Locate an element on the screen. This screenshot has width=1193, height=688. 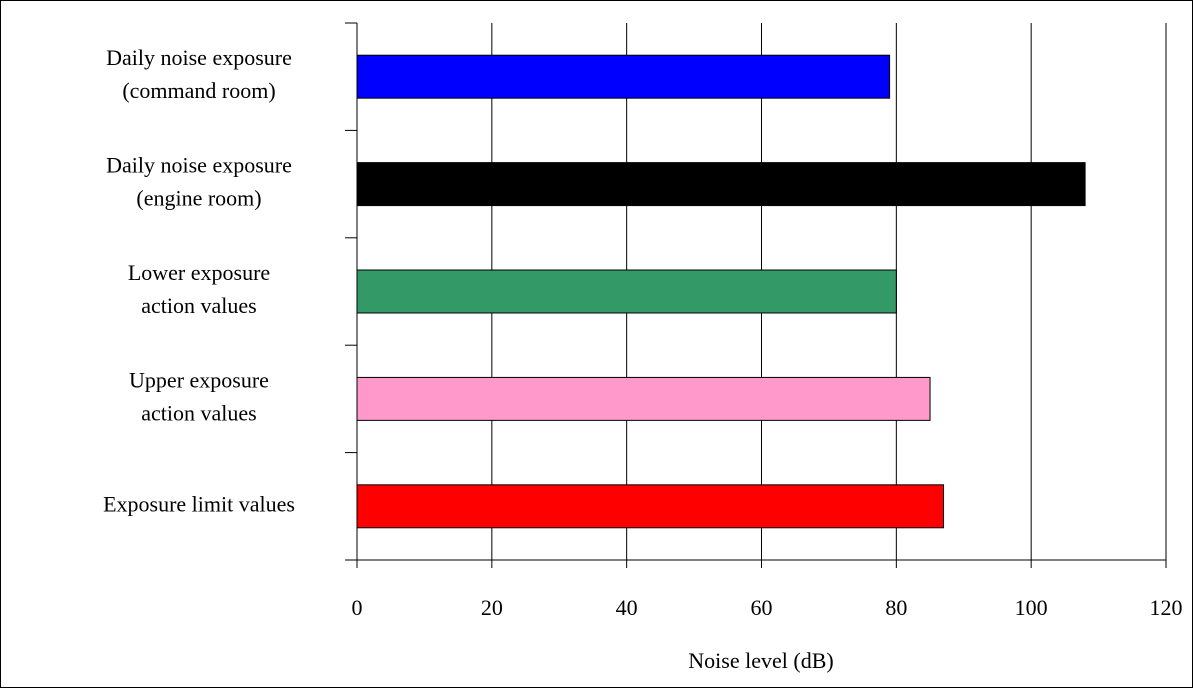
x-tick-label: 80 is located at coordinates (896, 607).